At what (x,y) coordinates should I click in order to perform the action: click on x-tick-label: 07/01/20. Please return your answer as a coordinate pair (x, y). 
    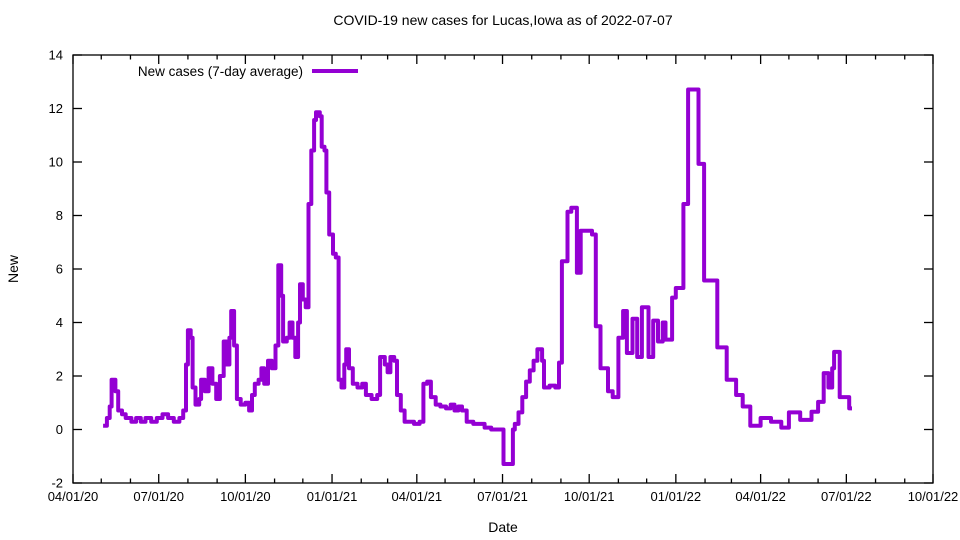
    Looking at the image, I should click on (158, 496).